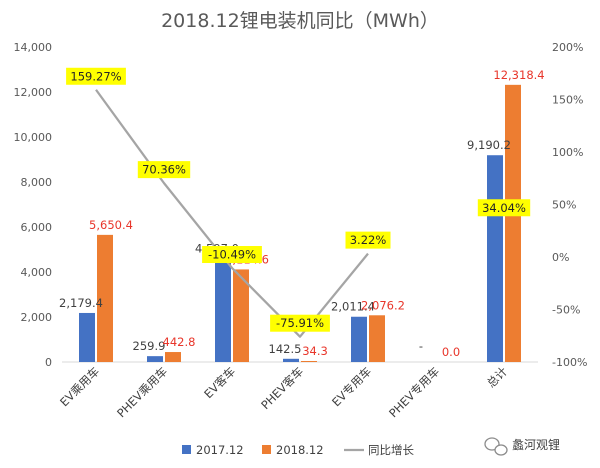 This screenshot has width=600, height=468. What do you see at coordinates (33, 47) in the screenshot?
I see `y-left-tick-label: 14,000` at bounding box center [33, 47].